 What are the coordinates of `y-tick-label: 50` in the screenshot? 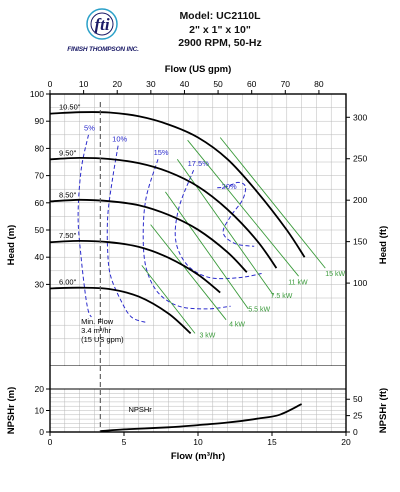 It's located at (40, 230).